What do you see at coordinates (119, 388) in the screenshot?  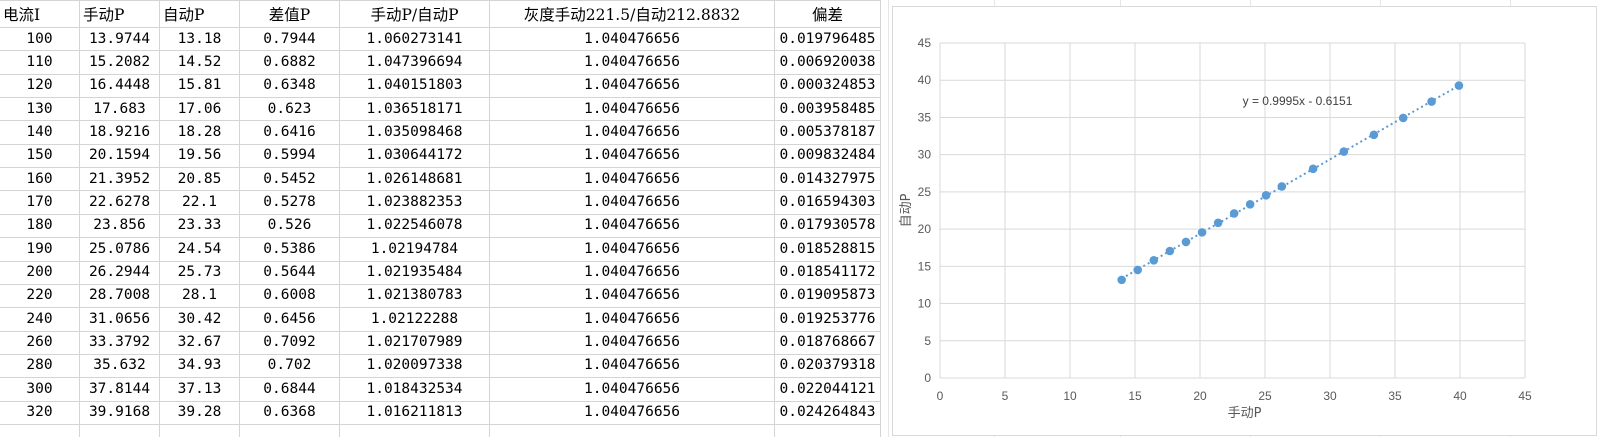 I see `cell-manual-p: 37.8144` at bounding box center [119, 388].